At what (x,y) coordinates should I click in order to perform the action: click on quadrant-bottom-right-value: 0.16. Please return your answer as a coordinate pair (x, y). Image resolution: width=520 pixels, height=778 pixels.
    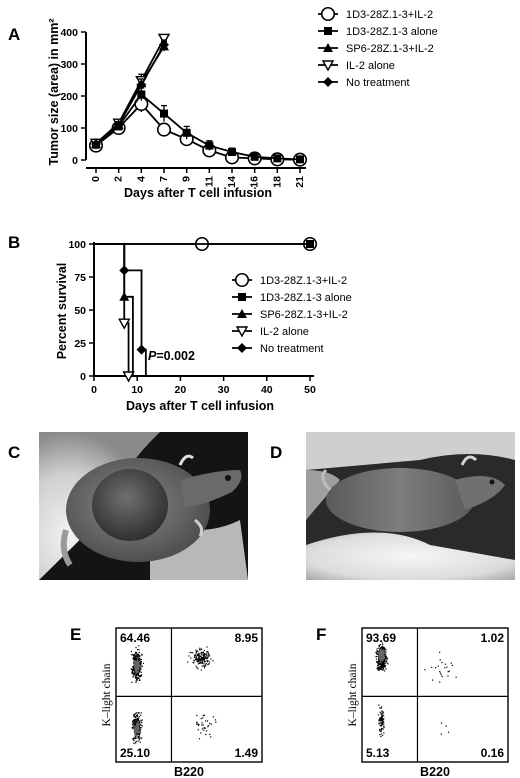
    Looking at the image, I should click on (493, 753).